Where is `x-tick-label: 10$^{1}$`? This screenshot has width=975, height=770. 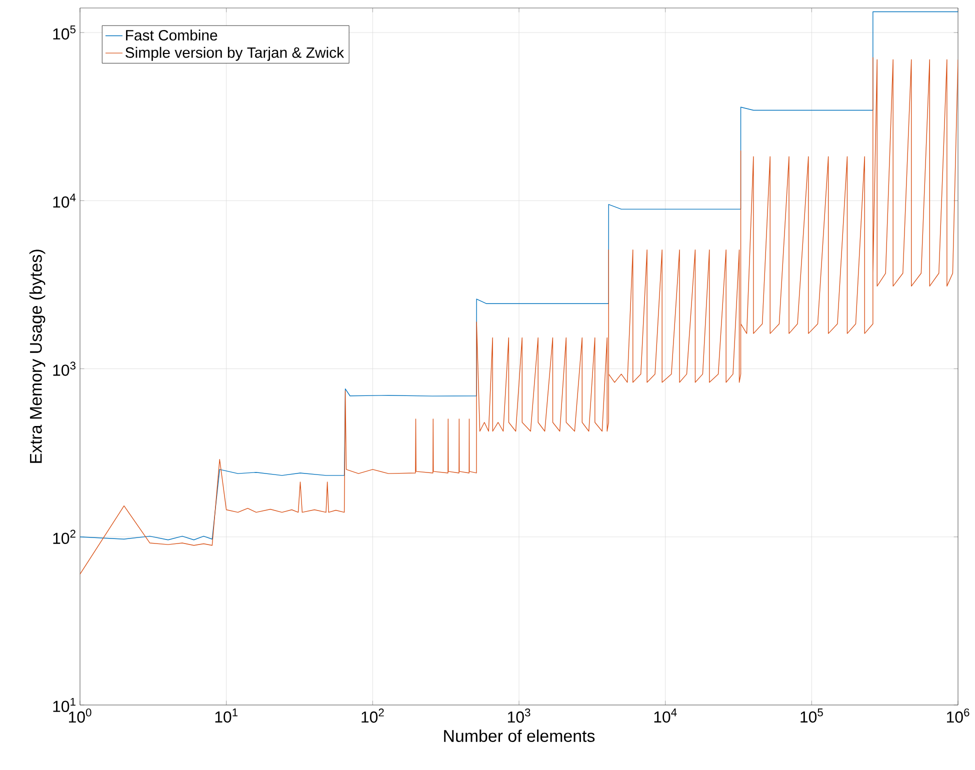 x-tick-label: 10$^{1}$ is located at coordinates (226, 715).